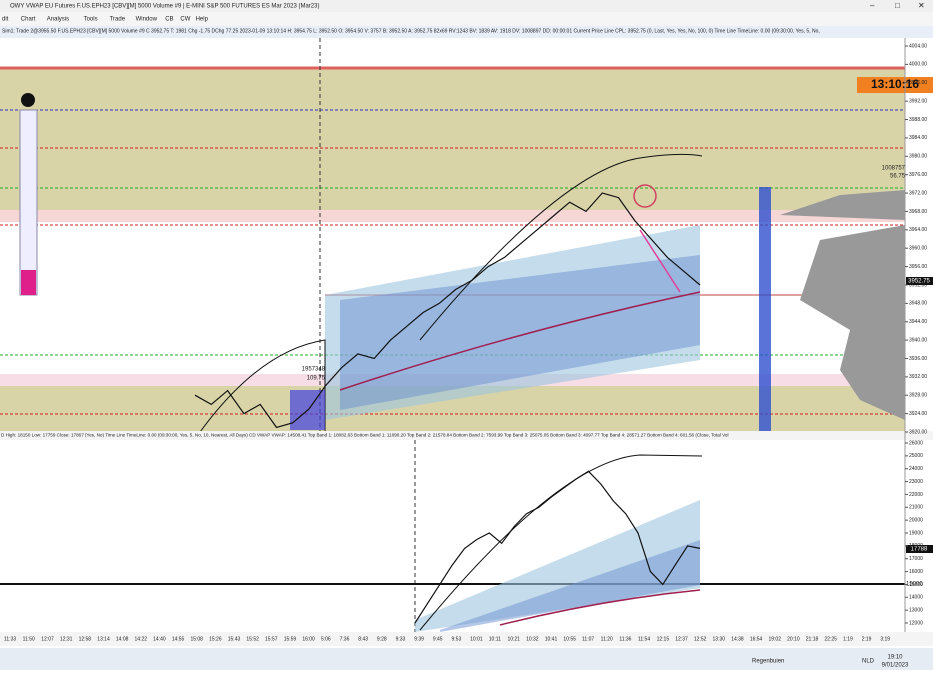 This screenshot has width=933, height=675. Describe the element at coordinates (916, 610) in the screenshot. I see `y-tick-label: 13000` at that location.